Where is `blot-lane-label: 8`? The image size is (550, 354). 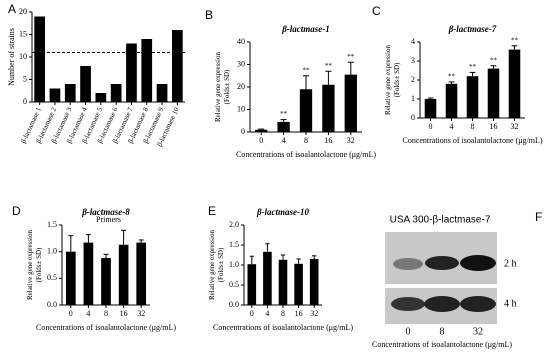 blot-lane-label: 8 is located at coordinates (442, 331).